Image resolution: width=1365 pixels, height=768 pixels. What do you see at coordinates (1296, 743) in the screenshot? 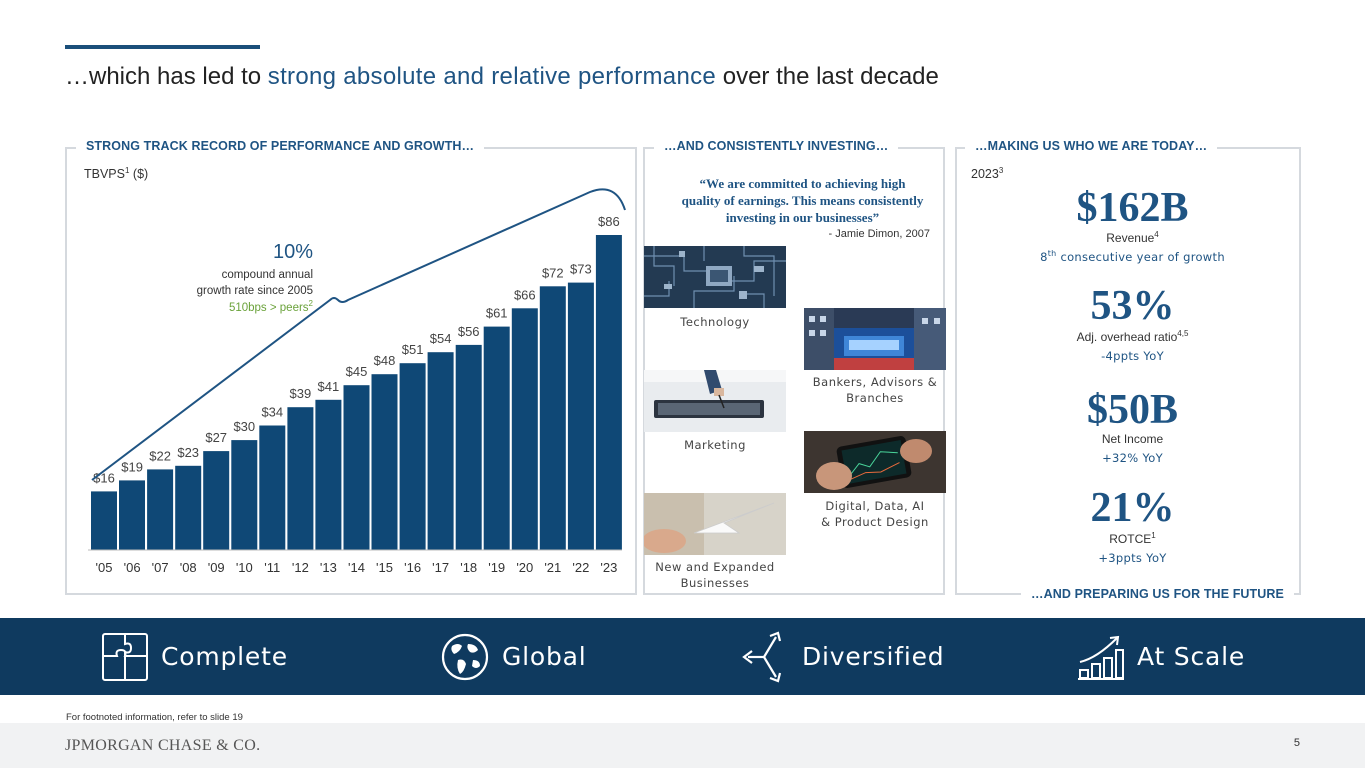
I see `page-number: 5` at bounding box center [1296, 743].